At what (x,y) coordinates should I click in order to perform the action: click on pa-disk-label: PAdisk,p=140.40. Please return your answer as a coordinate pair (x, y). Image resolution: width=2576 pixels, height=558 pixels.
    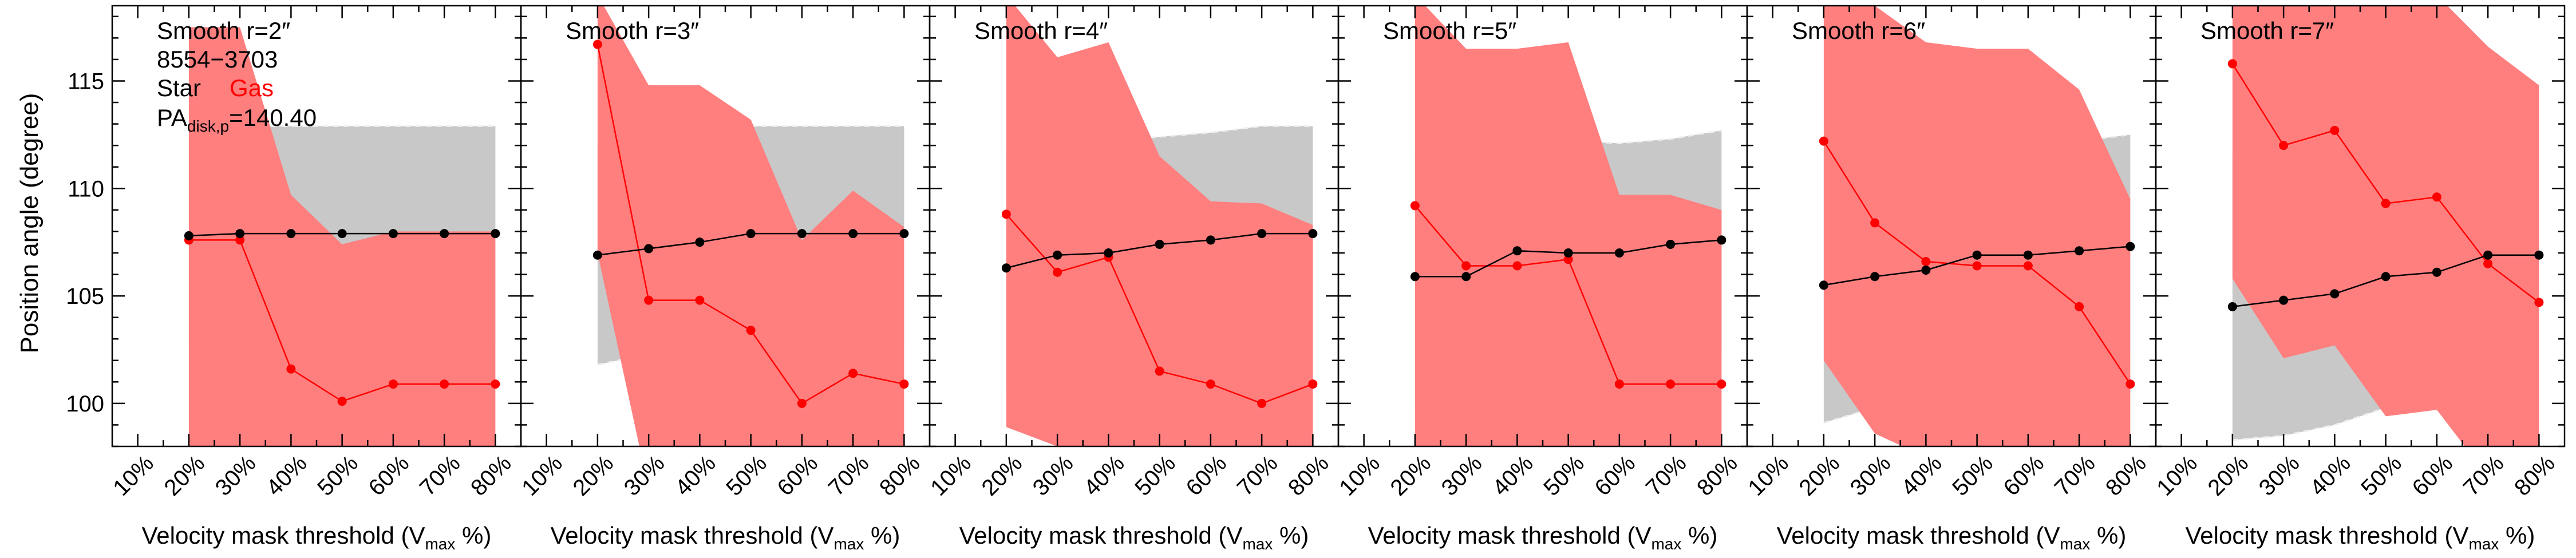
    Looking at the image, I should click on (237, 119).